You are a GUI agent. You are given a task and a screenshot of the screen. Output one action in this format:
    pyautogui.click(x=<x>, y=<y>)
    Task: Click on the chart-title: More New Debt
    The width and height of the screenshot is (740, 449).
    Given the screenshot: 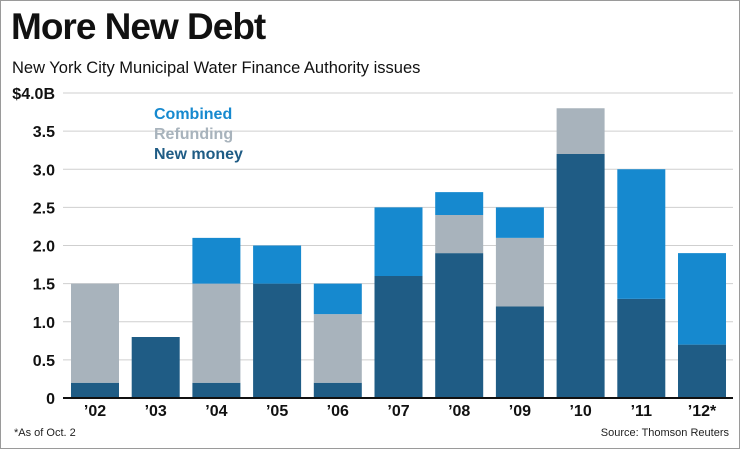 What is the action you would take?
    pyautogui.click(x=138, y=26)
    